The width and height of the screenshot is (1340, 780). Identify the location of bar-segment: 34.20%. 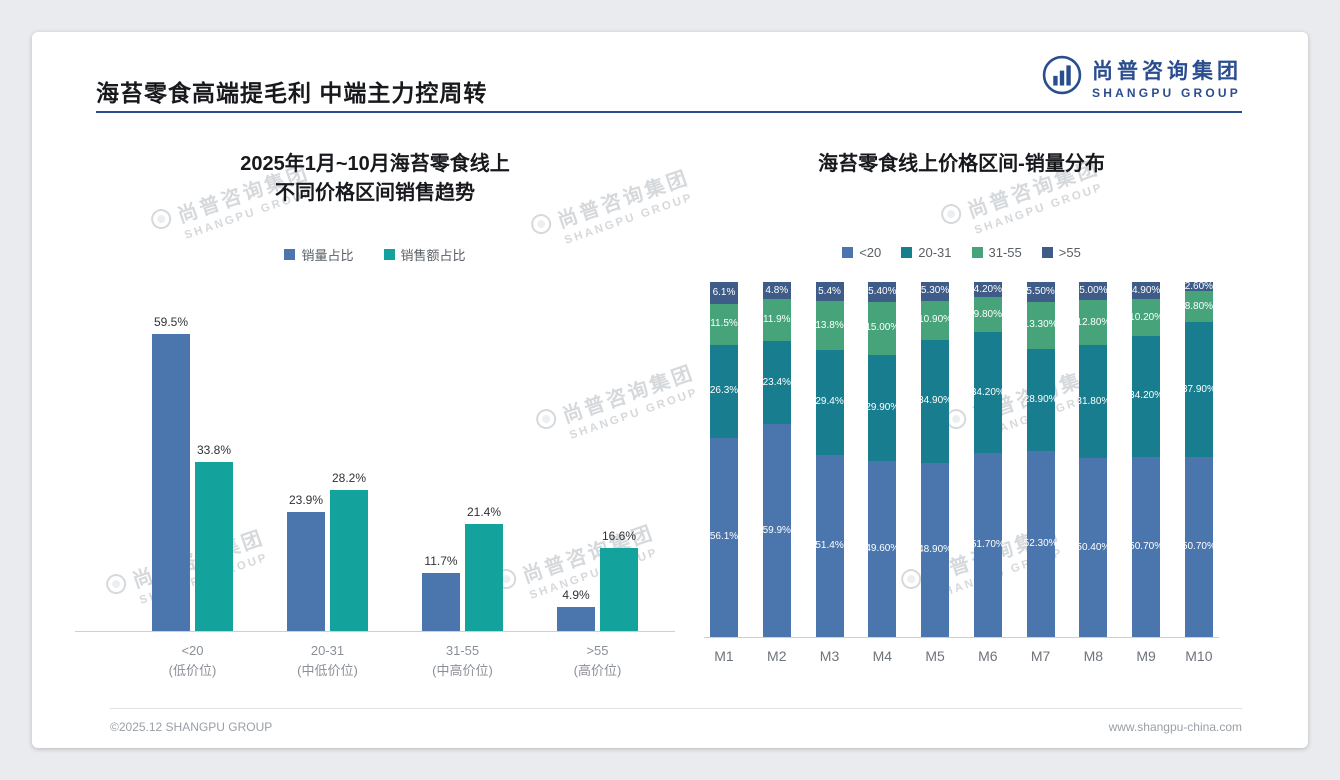
(988, 393).